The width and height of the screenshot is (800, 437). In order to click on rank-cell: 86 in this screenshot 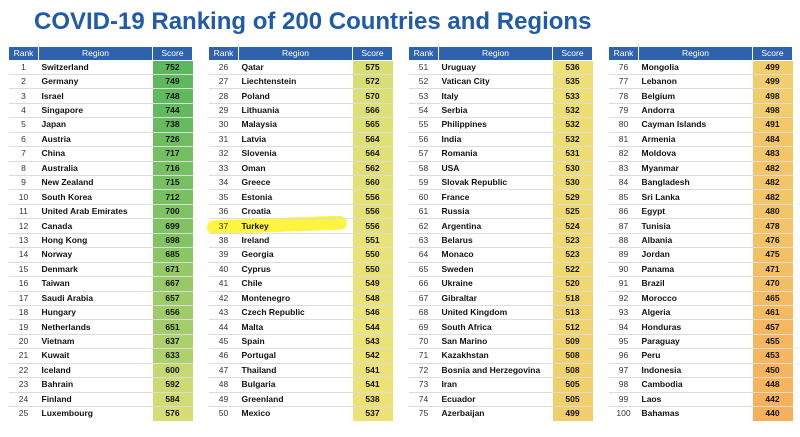, I will do `click(623, 211)`.